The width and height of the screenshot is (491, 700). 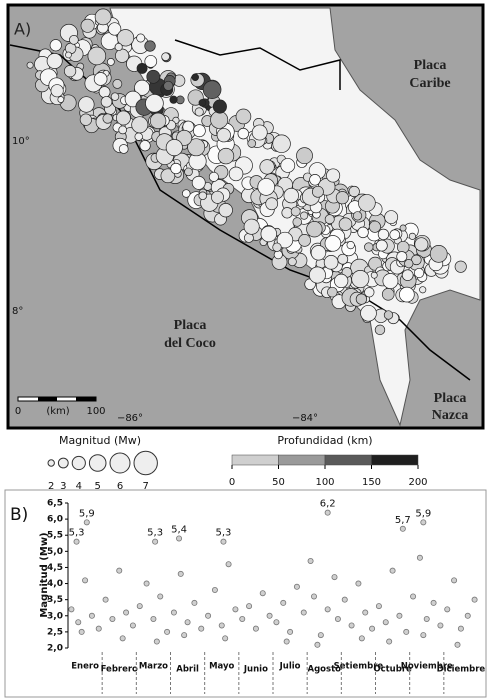 I want to click on panel-label: A), so click(x=22, y=29).